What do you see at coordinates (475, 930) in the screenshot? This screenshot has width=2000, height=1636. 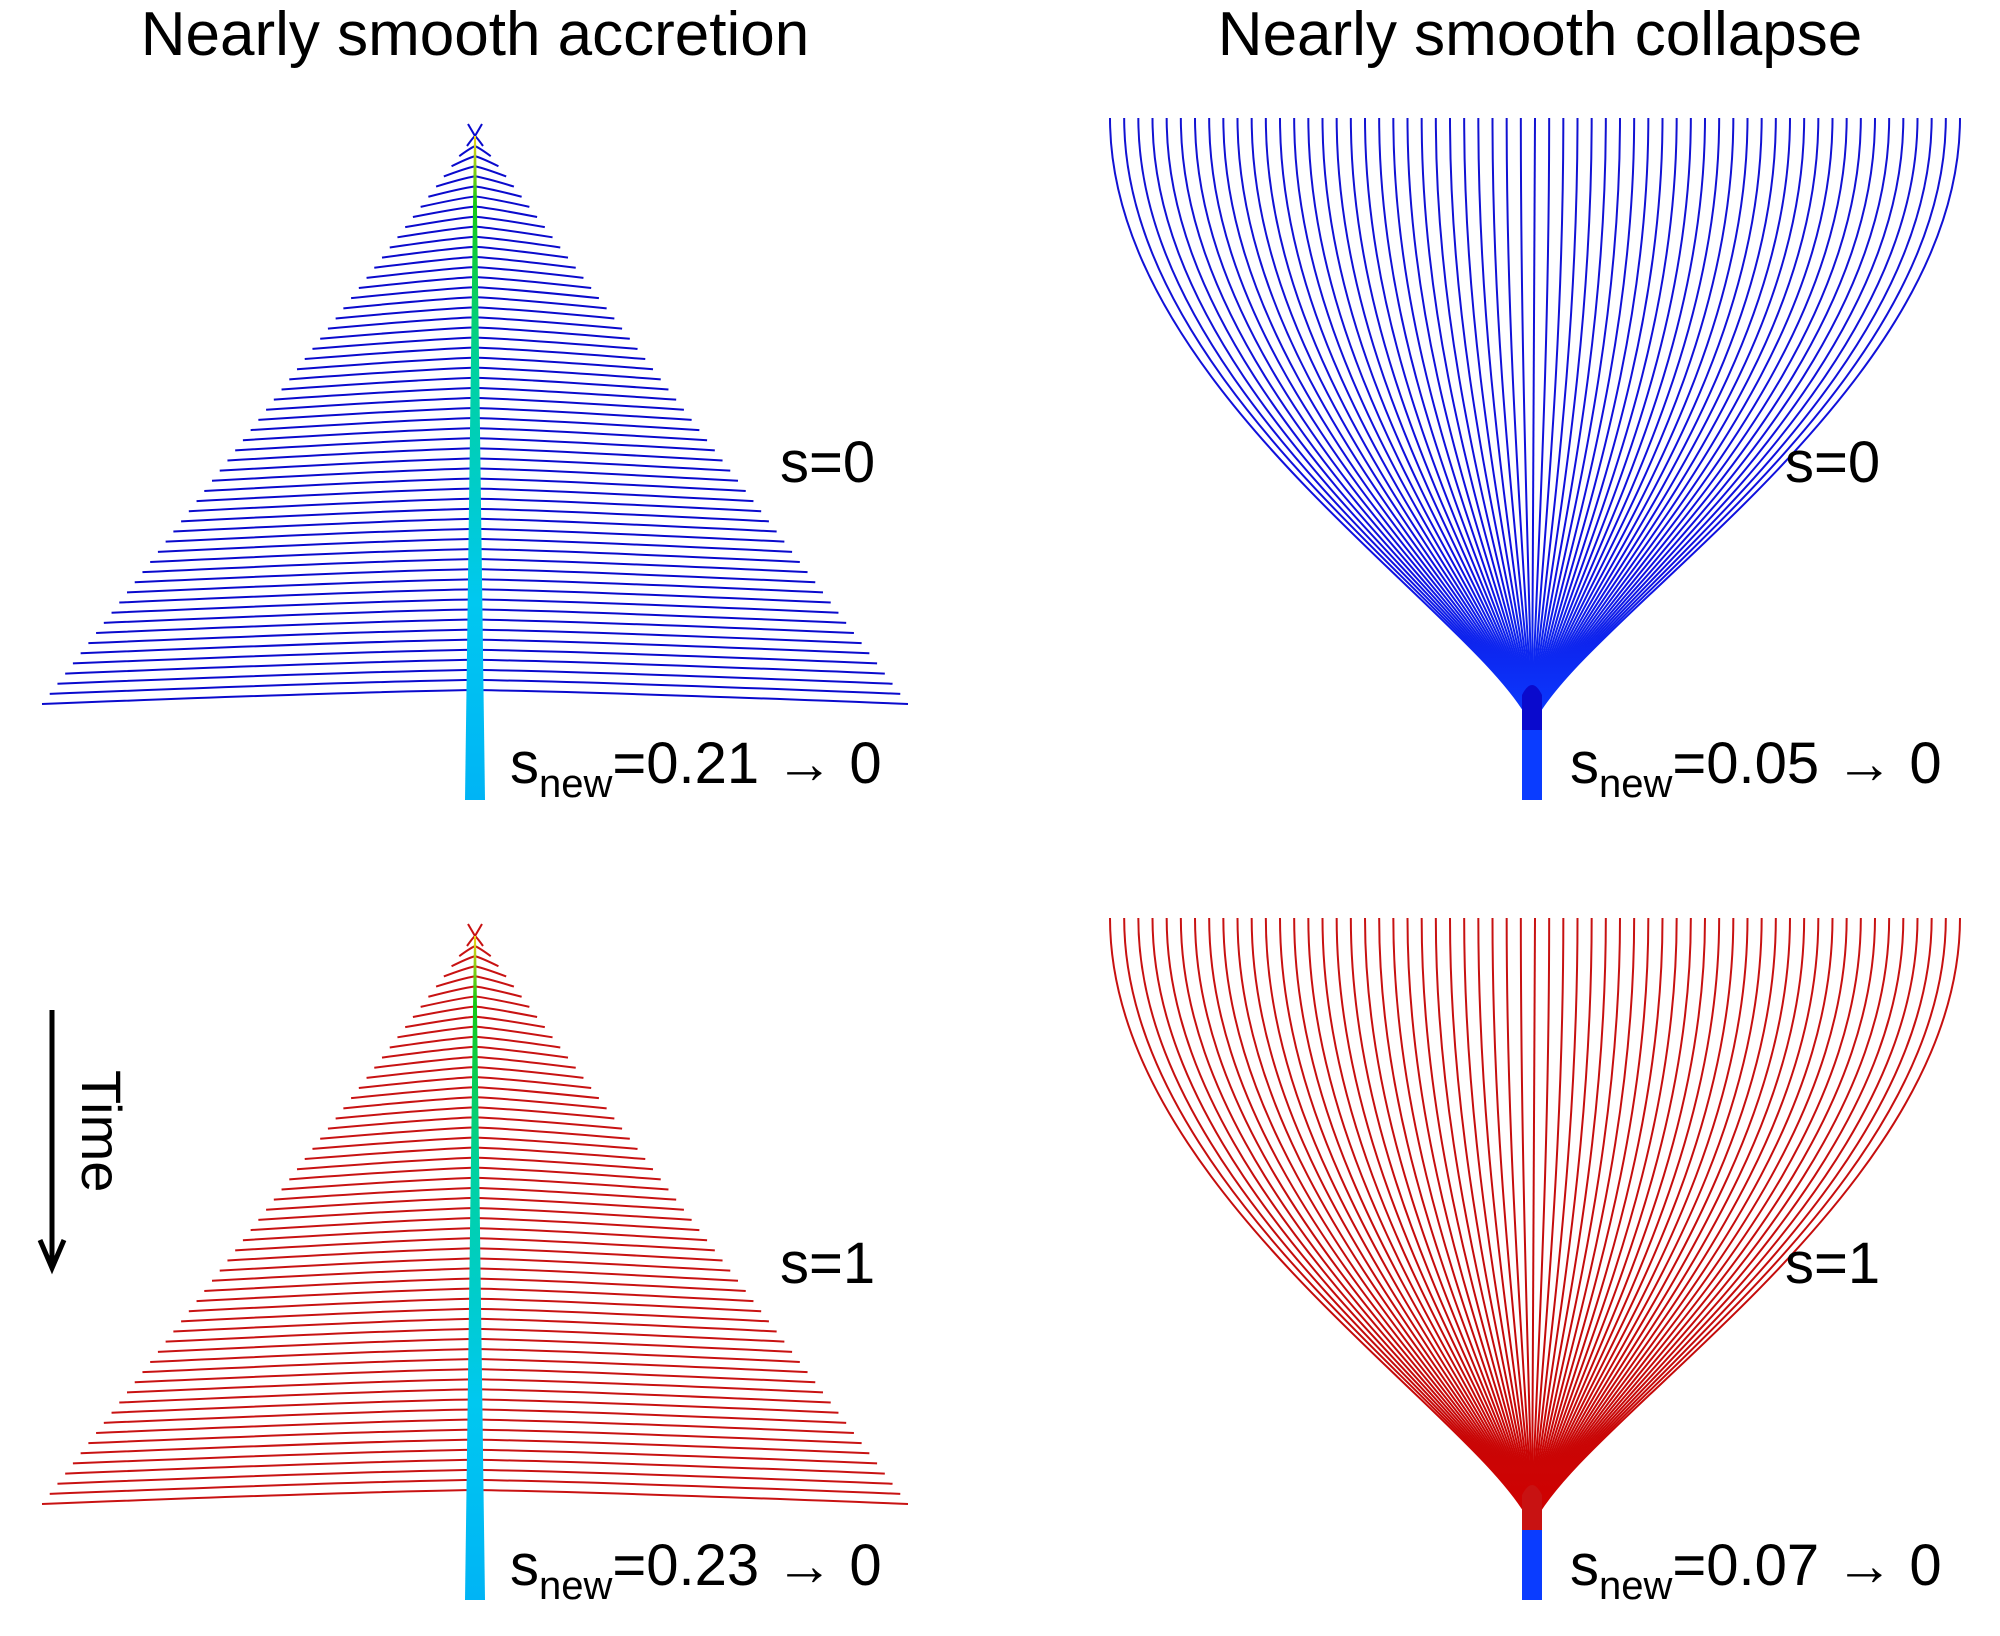 I see `tree-tip` at bounding box center [475, 930].